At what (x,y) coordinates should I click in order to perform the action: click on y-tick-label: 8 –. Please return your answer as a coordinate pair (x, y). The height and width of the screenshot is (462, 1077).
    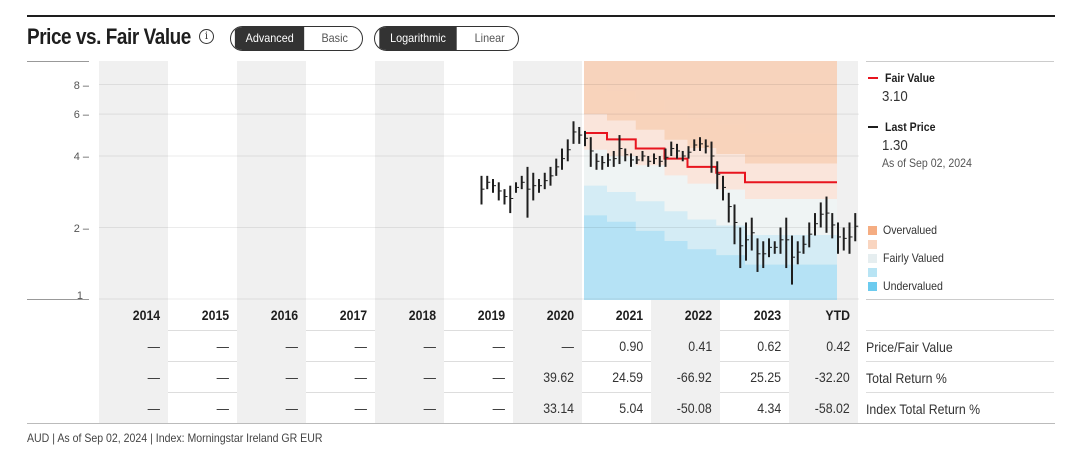
    Looking at the image, I should click on (81, 85).